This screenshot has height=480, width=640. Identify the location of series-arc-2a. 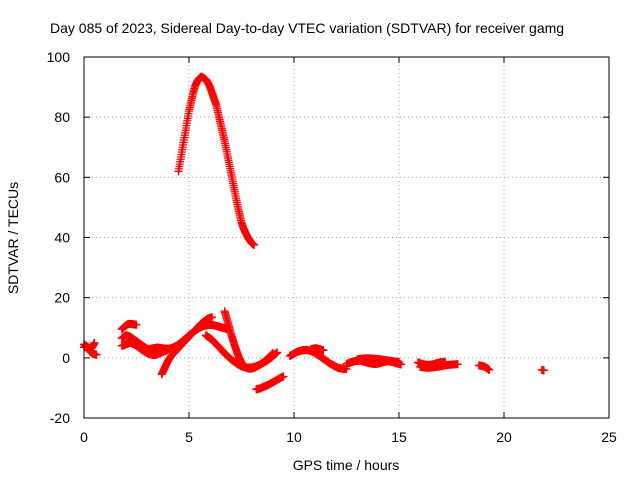
(129, 326).